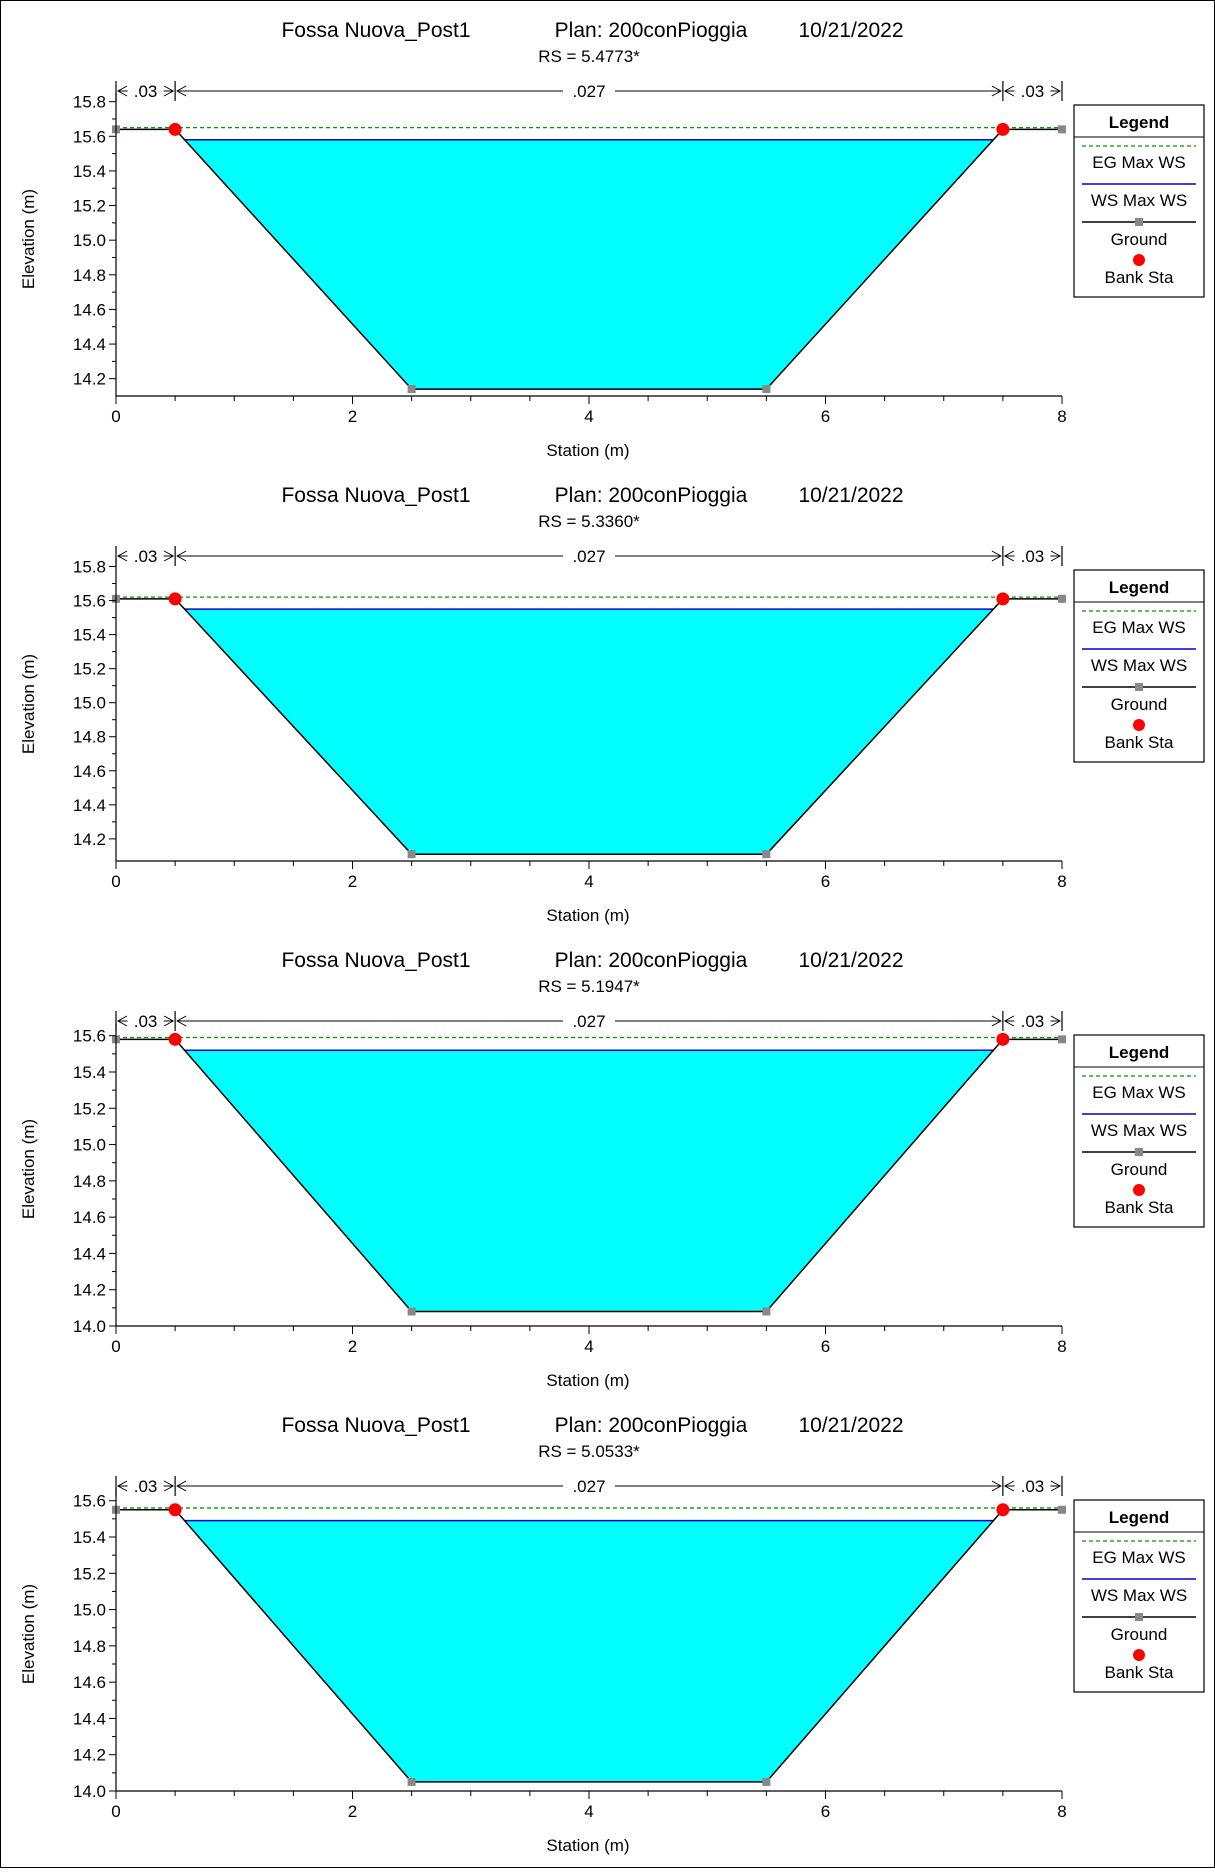 The width and height of the screenshot is (1215, 1872). I want to click on legend-ground-label: Ground, so click(1139, 1634).